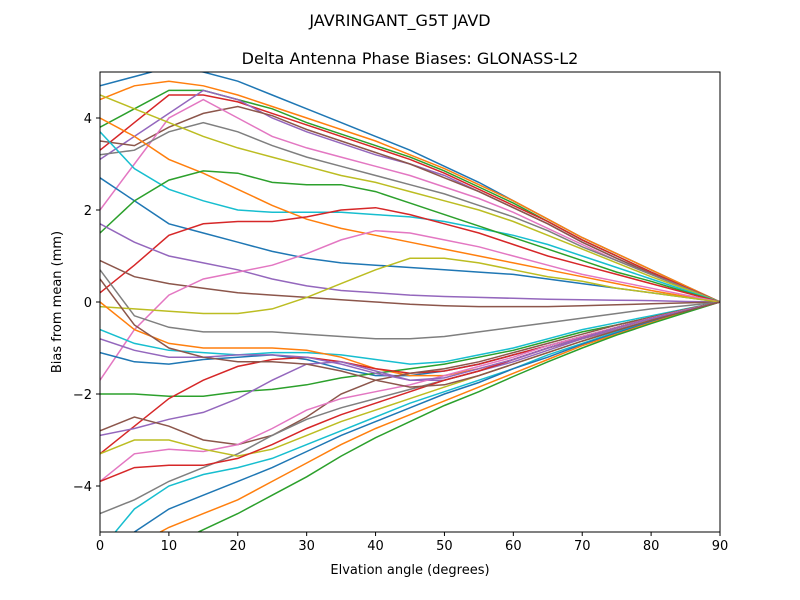  What do you see at coordinates (88, 119) in the screenshot?
I see `y-tick-label: 4` at bounding box center [88, 119].